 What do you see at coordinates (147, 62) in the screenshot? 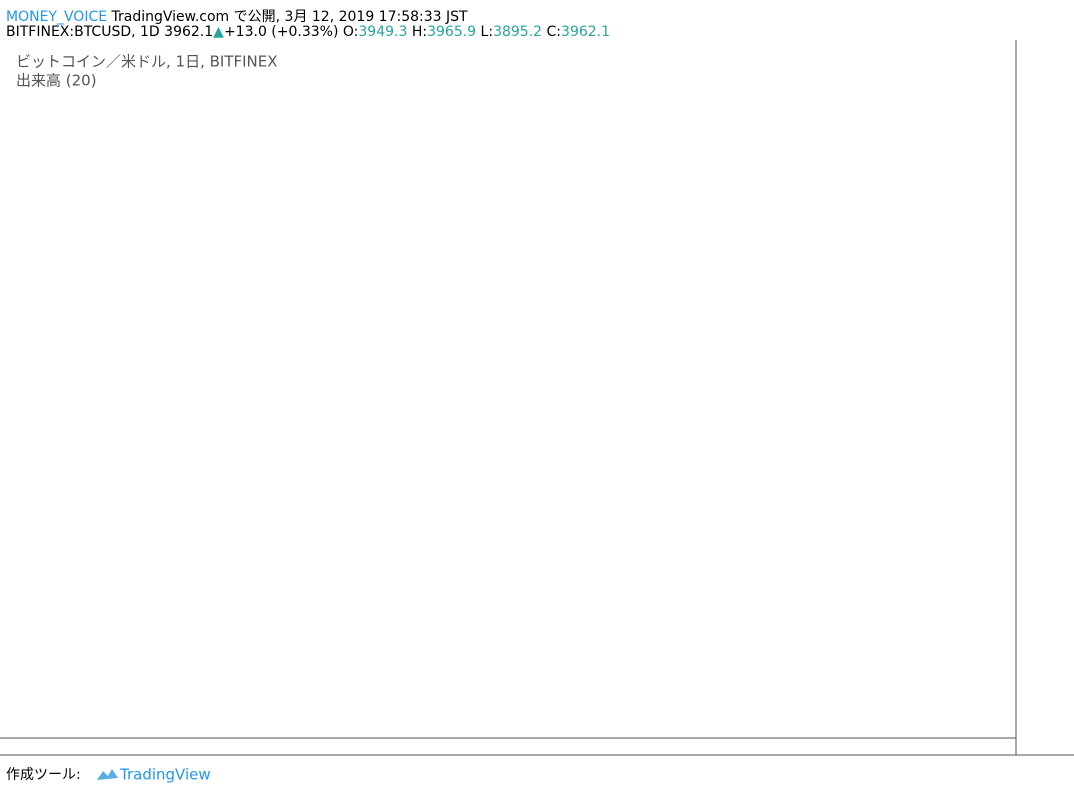
I see `series-legend: ビットコイン／米ドル, 1日, BITFINEX` at bounding box center [147, 62].